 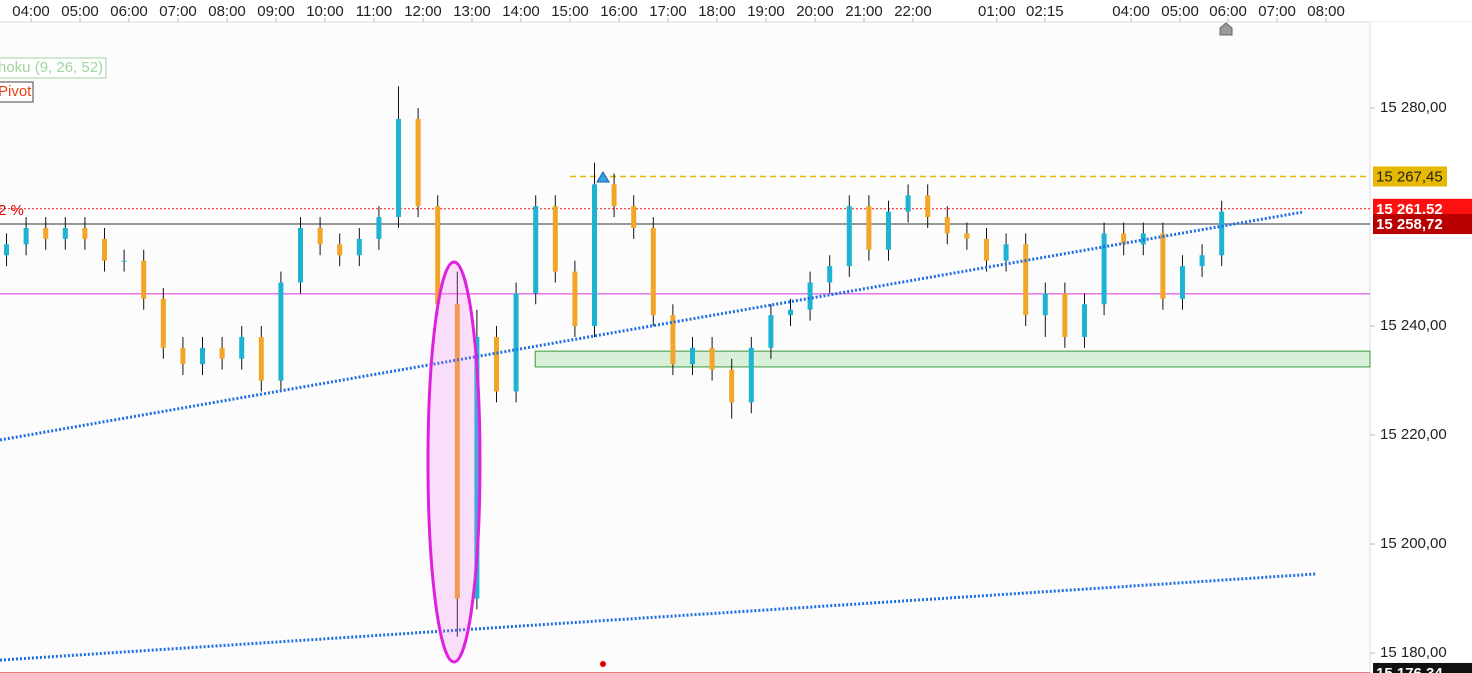 What do you see at coordinates (913, 11) in the screenshot?
I see `x-tick-label: 22:00` at bounding box center [913, 11].